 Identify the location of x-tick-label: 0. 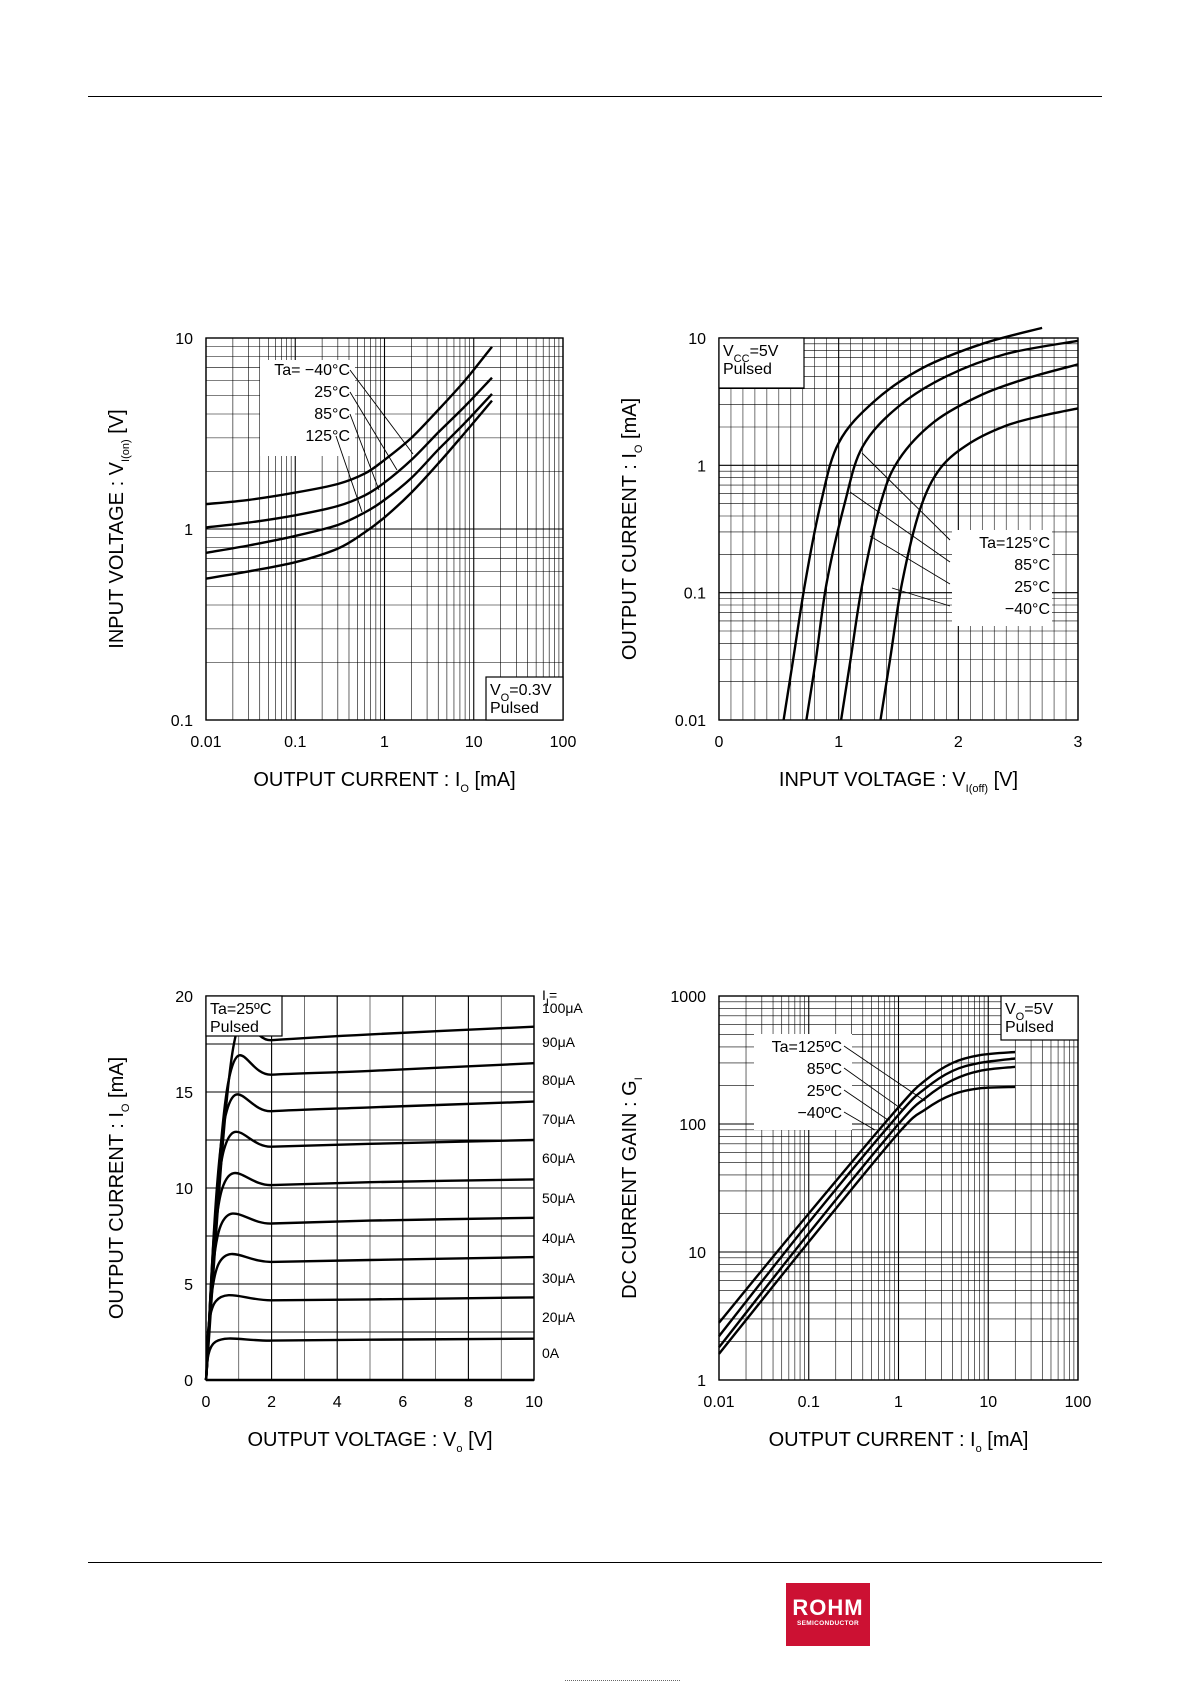
(206, 1402).